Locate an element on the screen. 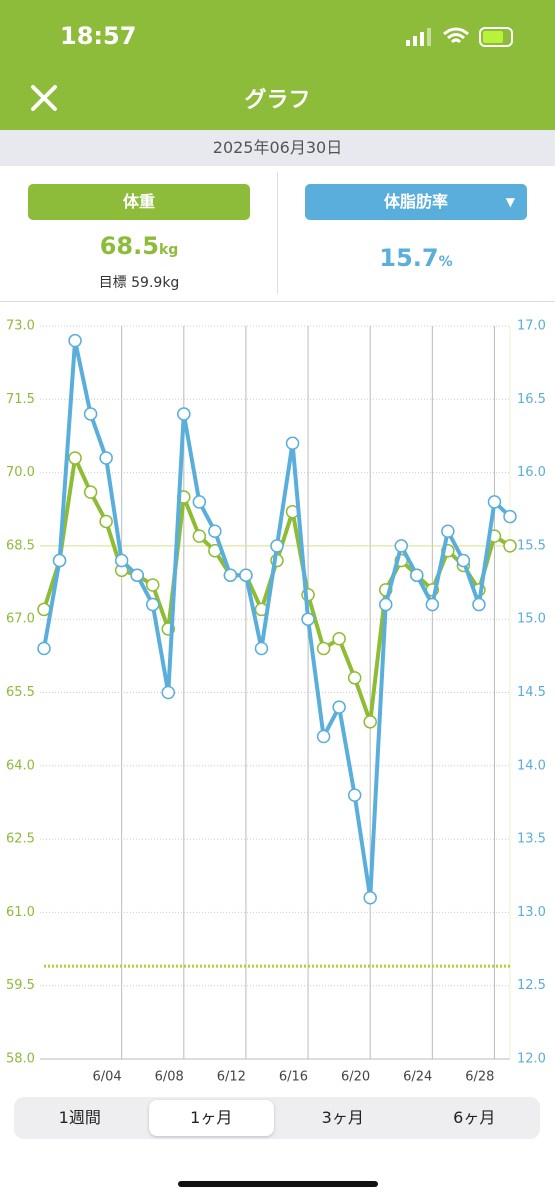 The image size is (555, 1200). status-time: 18:57 is located at coordinates (98, 36).